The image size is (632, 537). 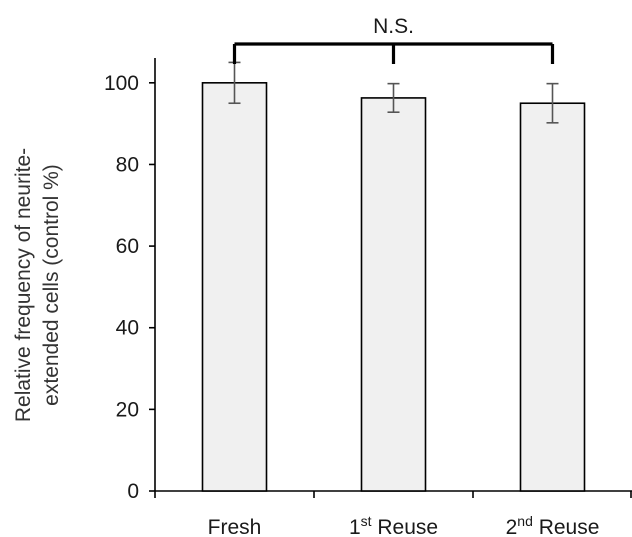 What do you see at coordinates (393, 26) in the screenshot?
I see `significance-label: N.S.` at bounding box center [393, 26].